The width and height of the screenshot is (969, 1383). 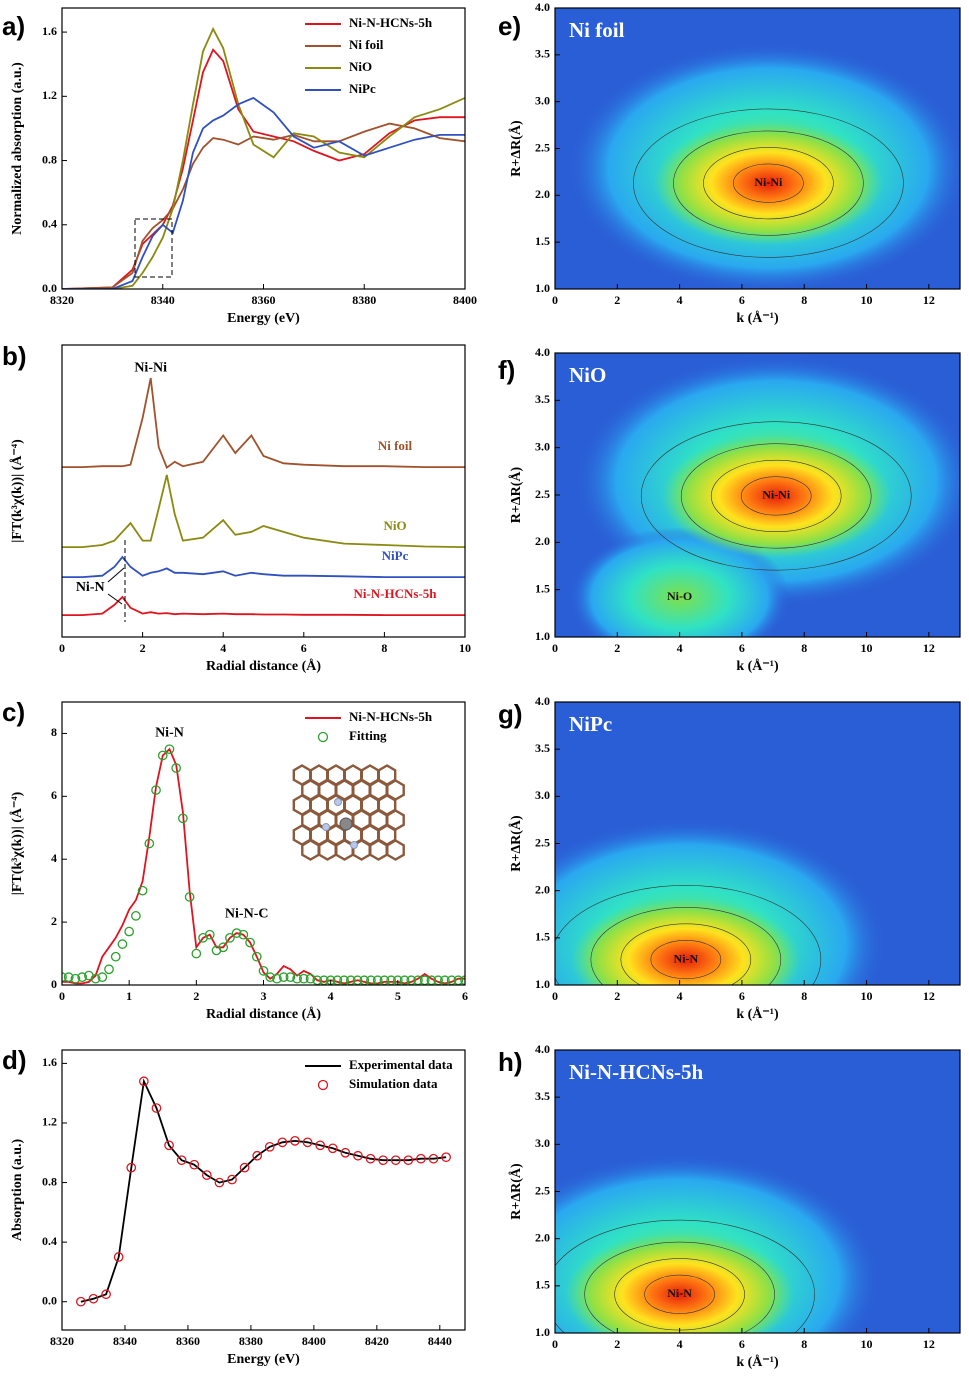 What do you see at coordinates (346, 824) in the screenshot?
I see `ni-atom` at bounding box center [346, 824].